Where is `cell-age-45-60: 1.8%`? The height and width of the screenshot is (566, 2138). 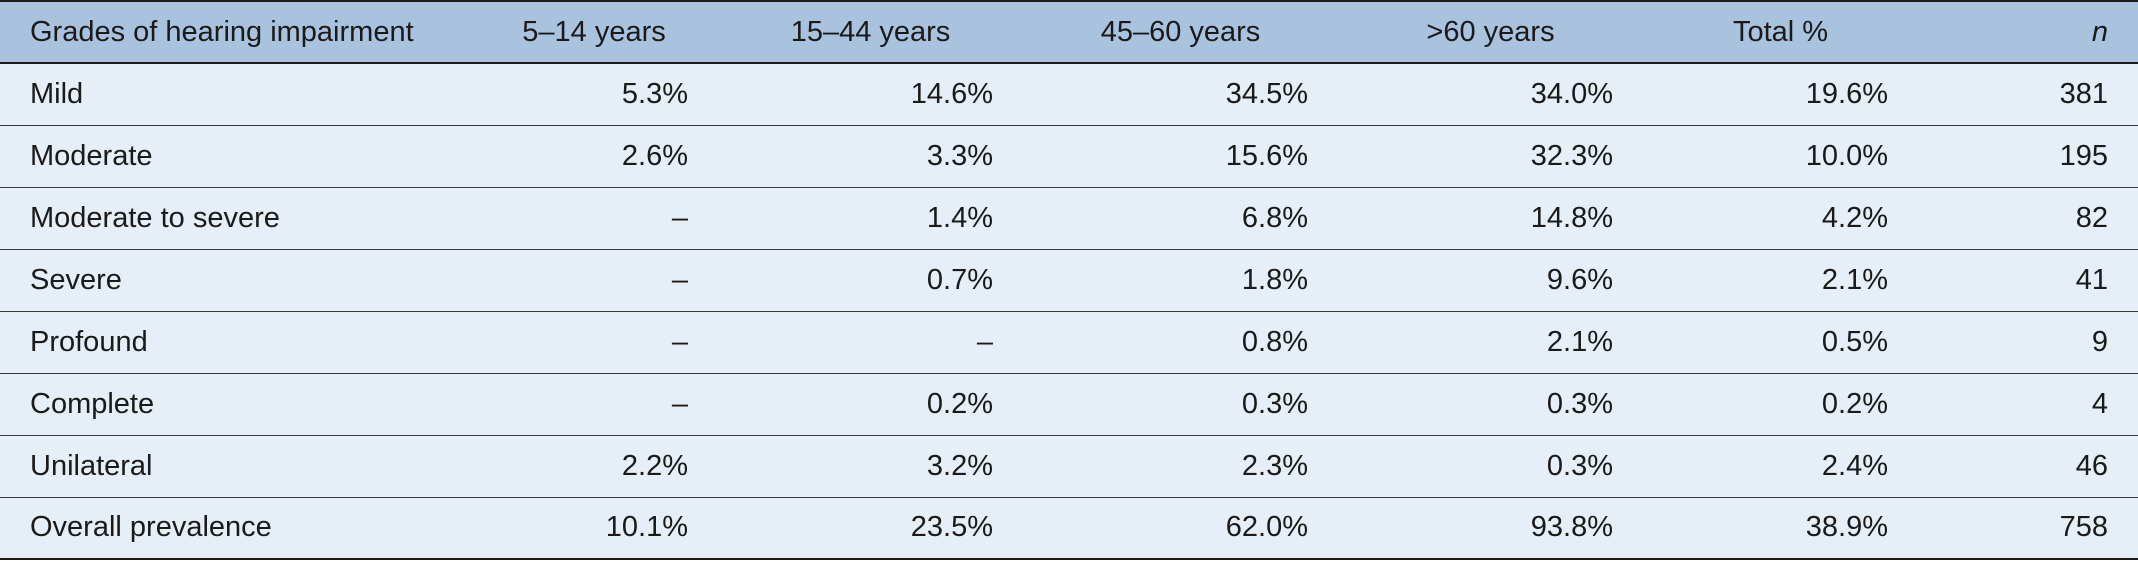 cell-age-45-60: 1.8% is located at coordinates (1274, 279).